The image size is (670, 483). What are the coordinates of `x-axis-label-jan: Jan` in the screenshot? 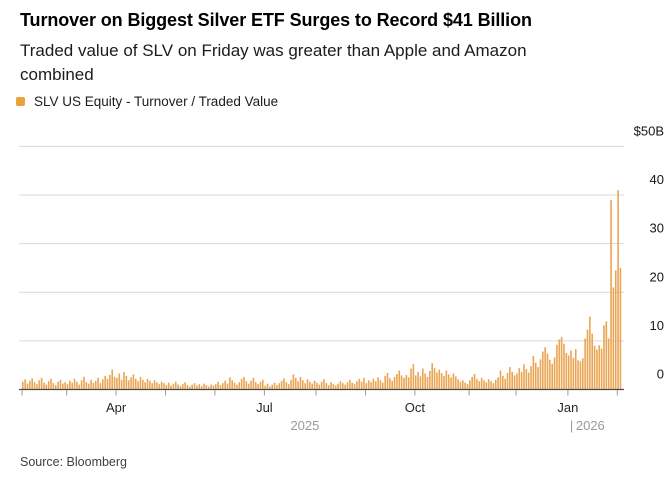 It's located at (567, 407).